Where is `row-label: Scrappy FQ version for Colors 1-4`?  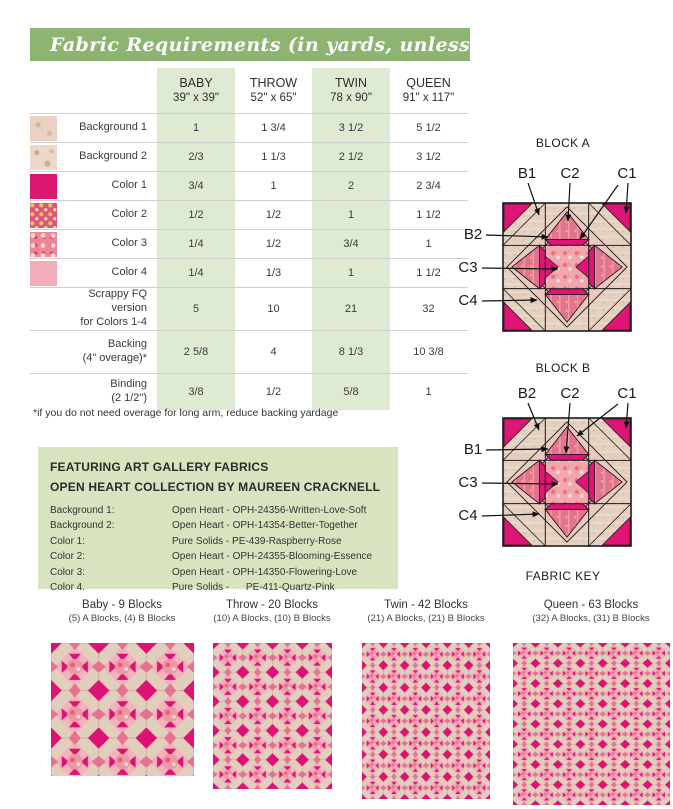
row-label: Scrappy FQ version for Colors 1-4 is located at coordinates (113, 308).